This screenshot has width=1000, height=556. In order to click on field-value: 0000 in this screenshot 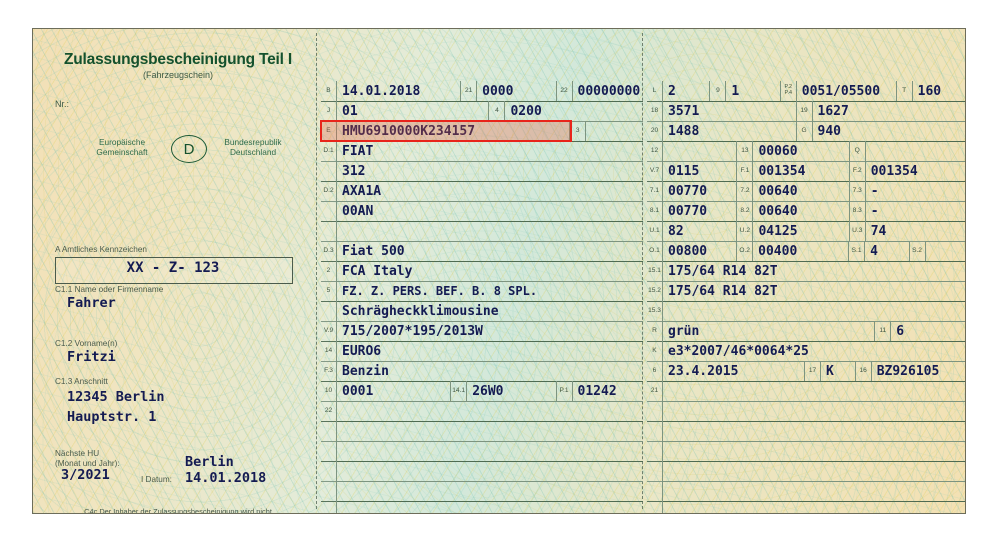, I will do `click(498, 91)`.